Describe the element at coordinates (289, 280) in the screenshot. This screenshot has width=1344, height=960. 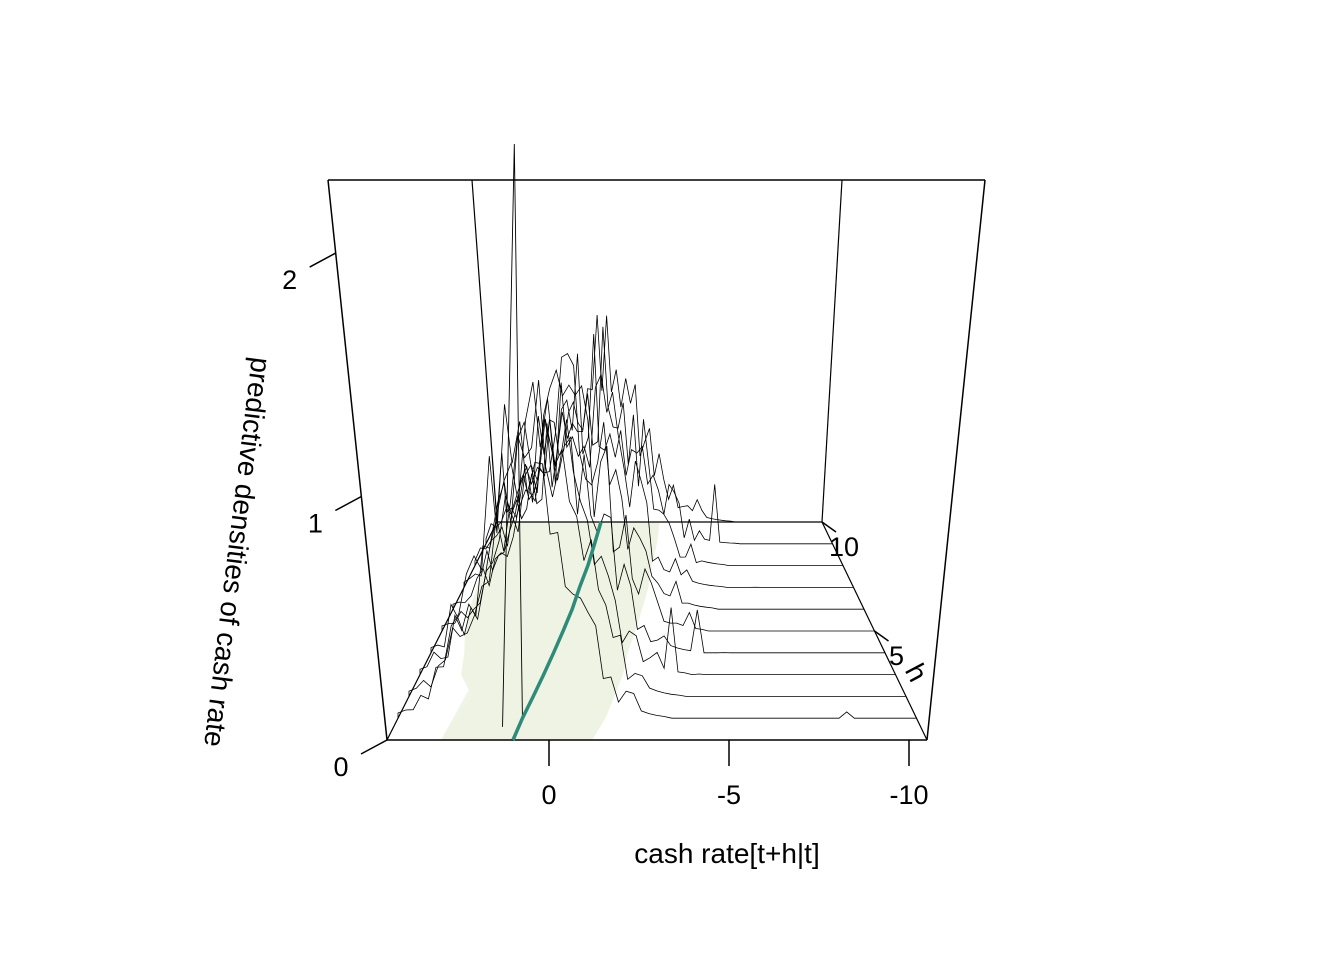
I see `z-tick-label-2: 2` at that location.